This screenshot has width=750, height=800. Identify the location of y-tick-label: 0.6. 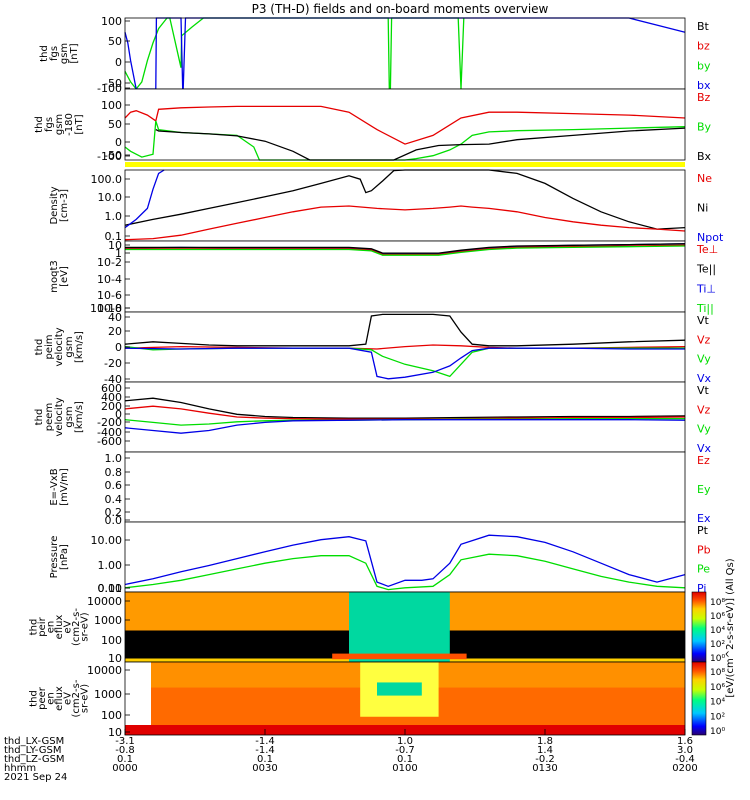
(114, 485).